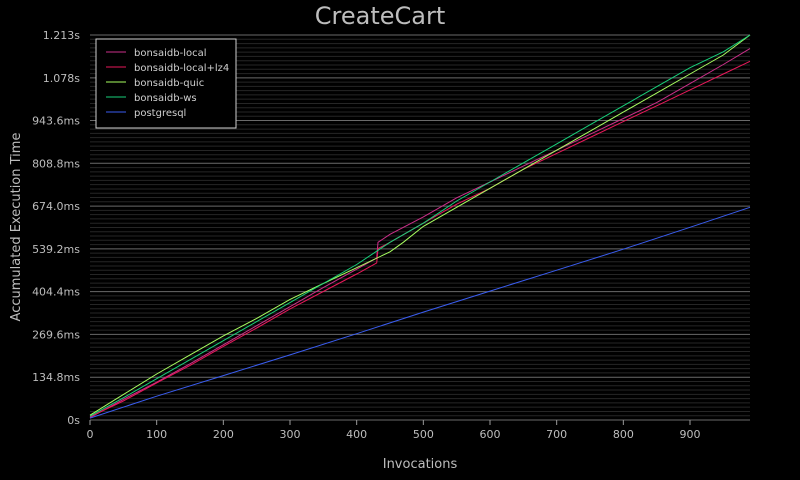 The width and height of the screenshot is (800, 480). What do you see at coordinates (394, 430) in the screenshot?
I see `x-axis-ticks: 0 100 200 300 400 500 600 700 800 900` at bounding box center [394, 430].